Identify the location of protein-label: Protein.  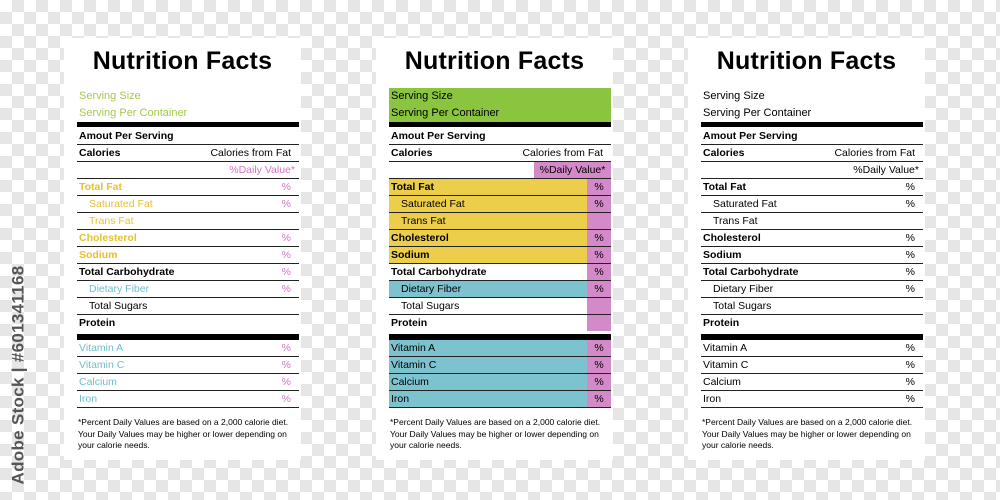
(409, 323).